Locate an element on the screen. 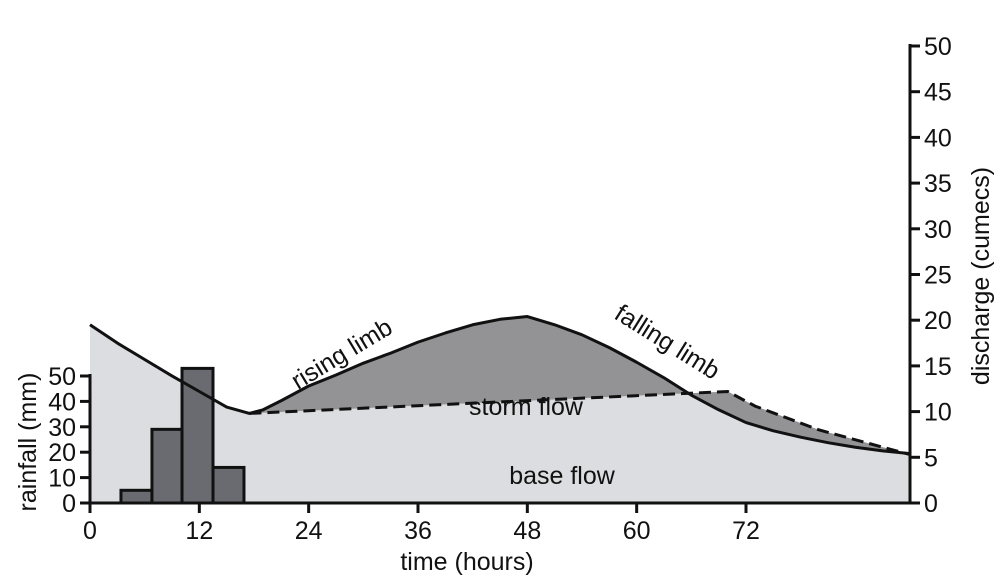  right-tick-label-45: 45 is located at coordinates (938, 93).